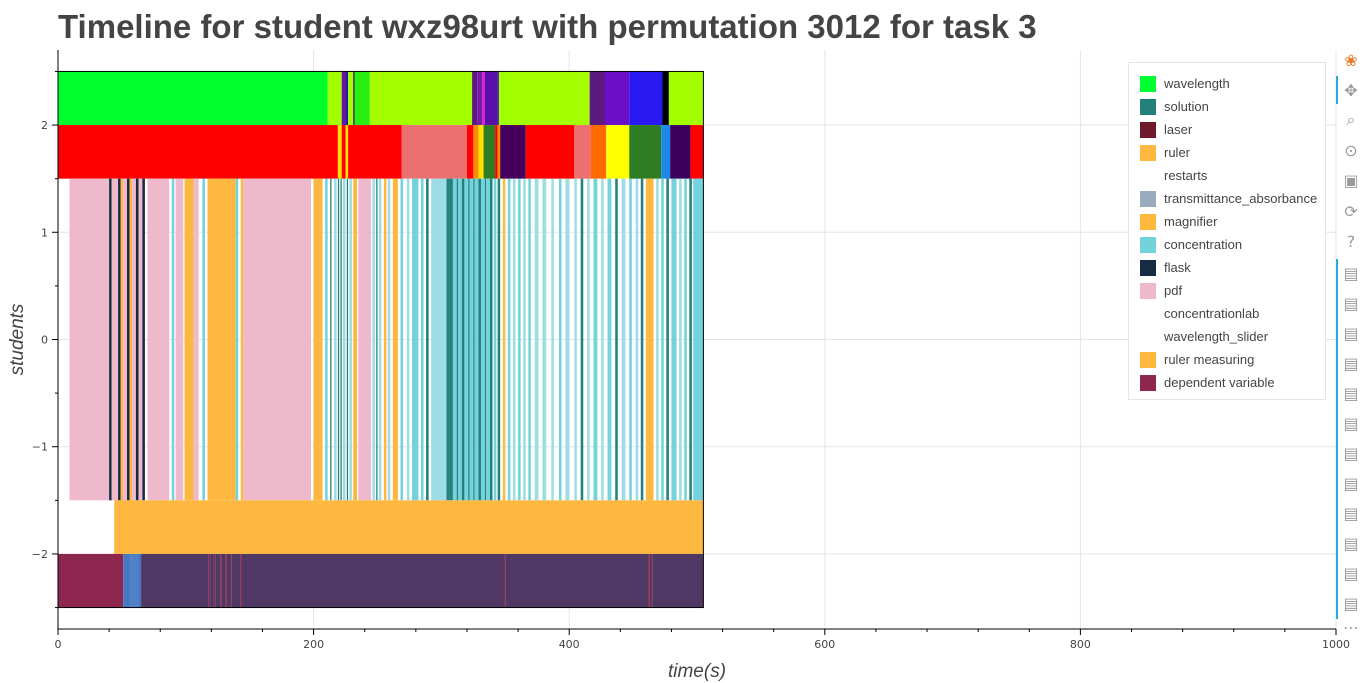 The width and height of the screenshot is (1366, 683). Describe the element at coordinates (1232, 106) in the screenshot. I see `legend-item: solution` at that location.